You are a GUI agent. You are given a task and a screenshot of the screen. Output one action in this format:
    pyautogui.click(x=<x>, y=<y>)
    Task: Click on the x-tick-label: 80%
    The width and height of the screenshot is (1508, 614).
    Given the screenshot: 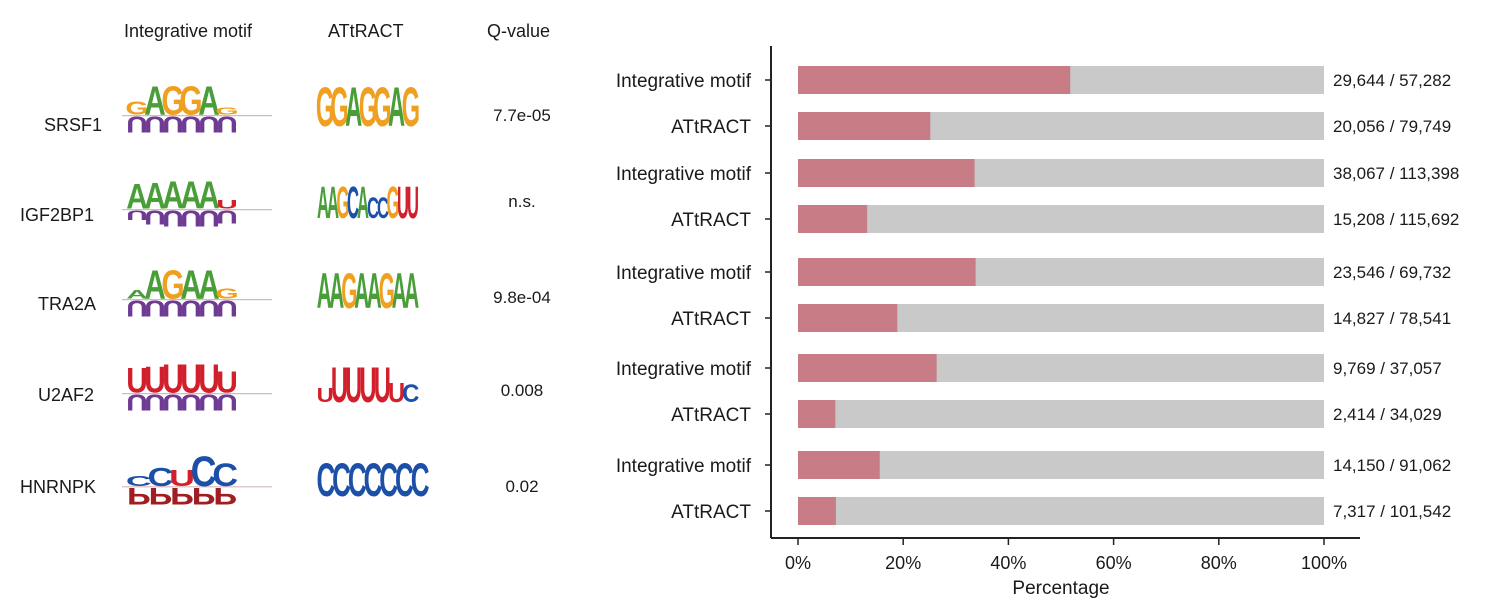 What is the action you would take?
    pyautogui.click(x=1219, y=563)
    